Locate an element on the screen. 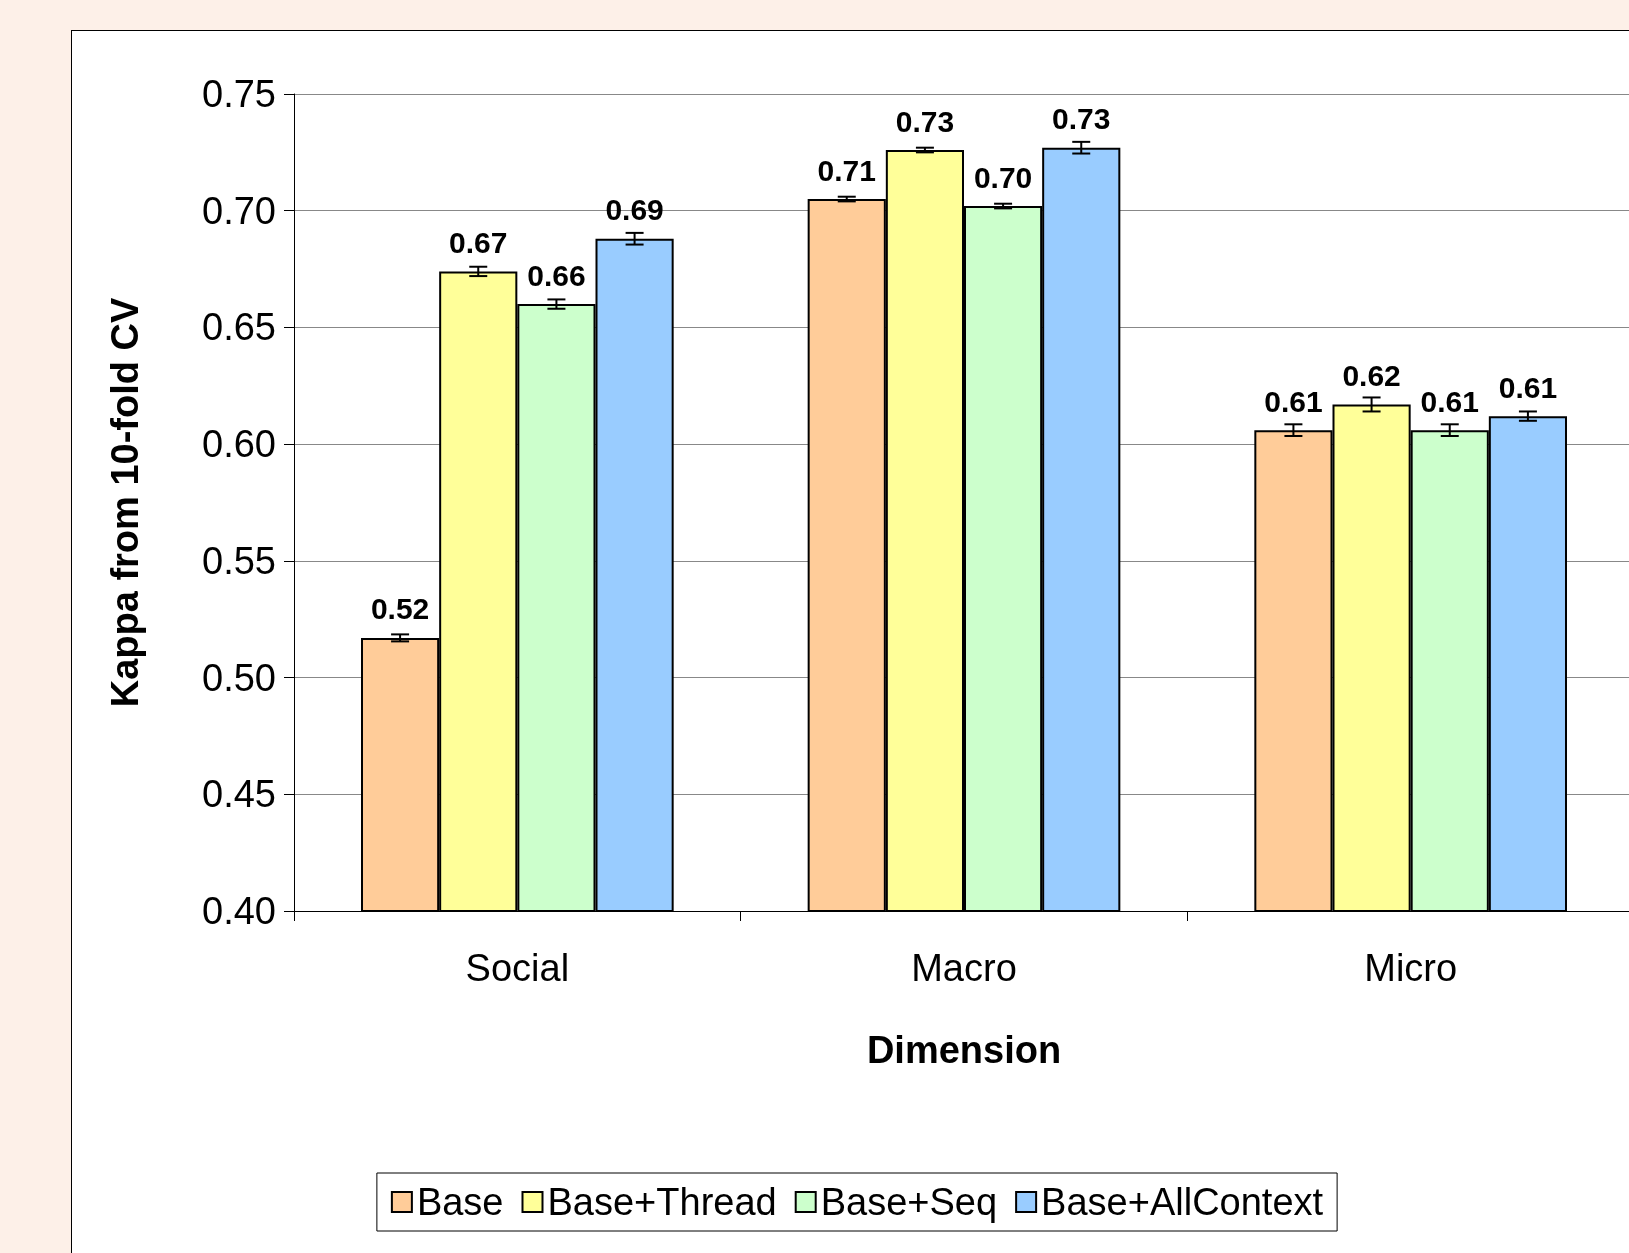 The image size is (1629, 1253). legend-label: Base+Seq is located at coordinates (909, 1202).